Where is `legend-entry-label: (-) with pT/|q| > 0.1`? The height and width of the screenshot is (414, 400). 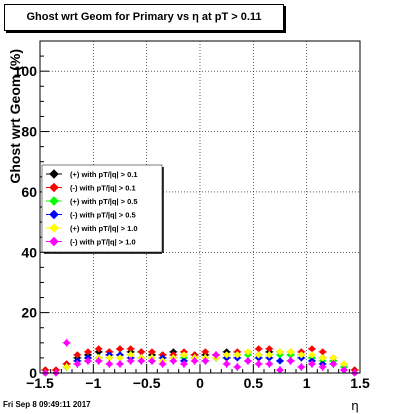
legend-entry-label: (-) with pT/|q| > 0.1 is located at coordinates (103, 188).